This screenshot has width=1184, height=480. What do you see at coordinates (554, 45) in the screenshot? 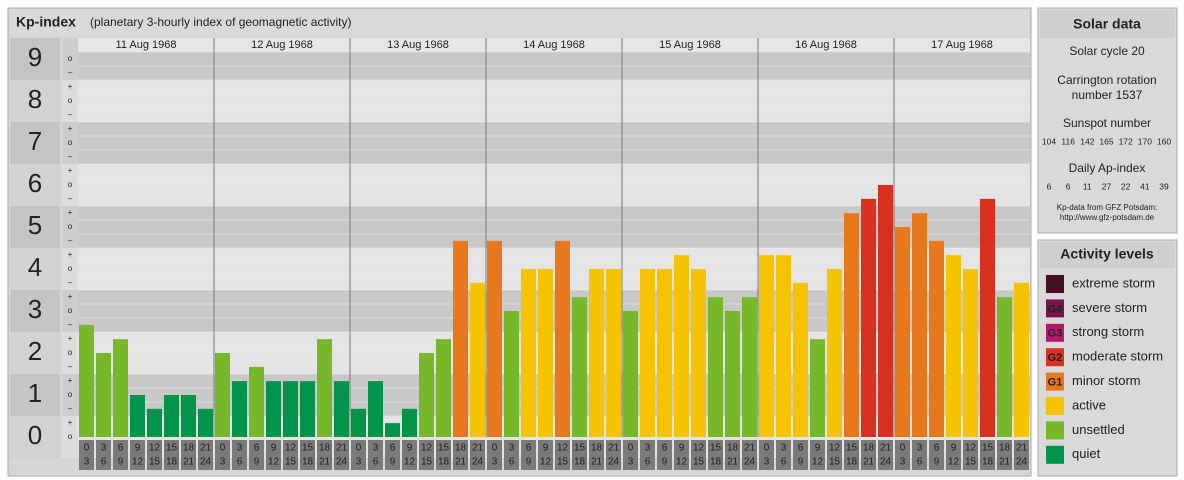
I see `day-header` at bounding box center [554, 45].